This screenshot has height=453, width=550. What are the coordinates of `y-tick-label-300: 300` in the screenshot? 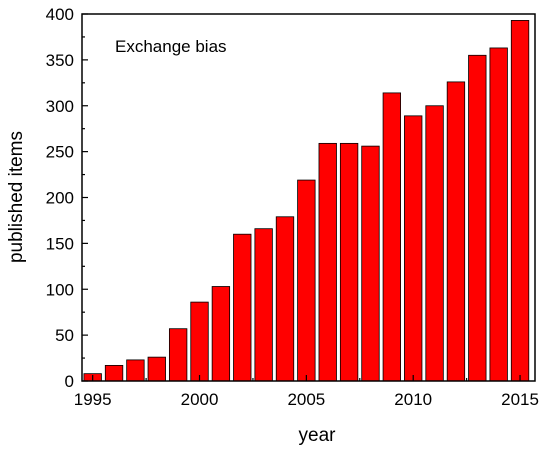 It's located at (60, 106).